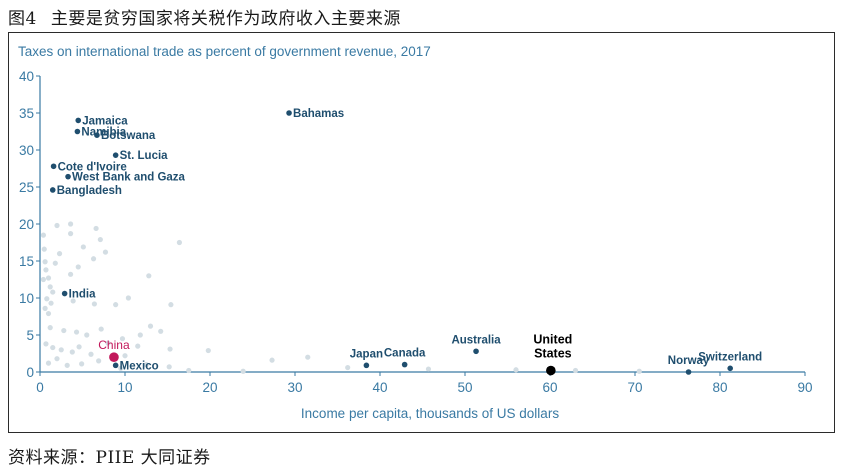 The width and height of the screenshot is (843, 471). I want to click on label-switzerland: Switzerland, so click(730, 357).